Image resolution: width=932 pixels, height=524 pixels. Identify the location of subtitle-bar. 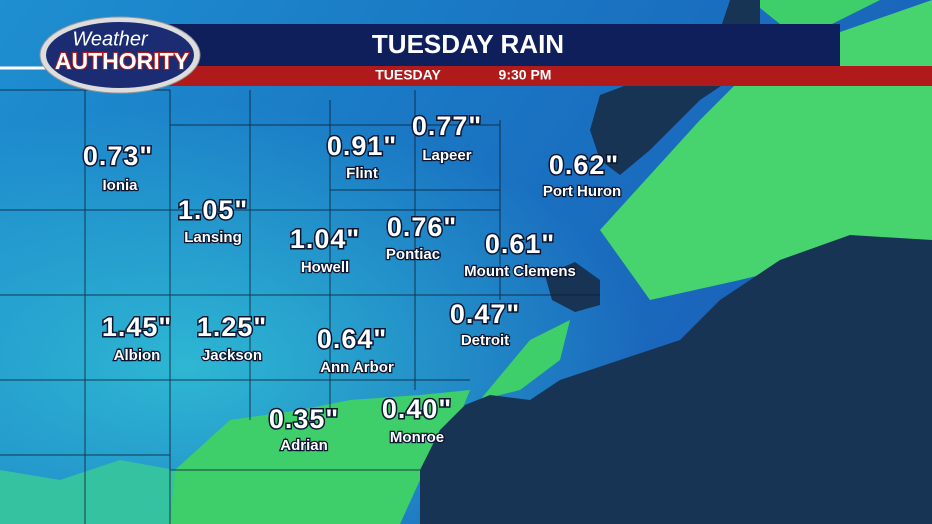
(541, 76).